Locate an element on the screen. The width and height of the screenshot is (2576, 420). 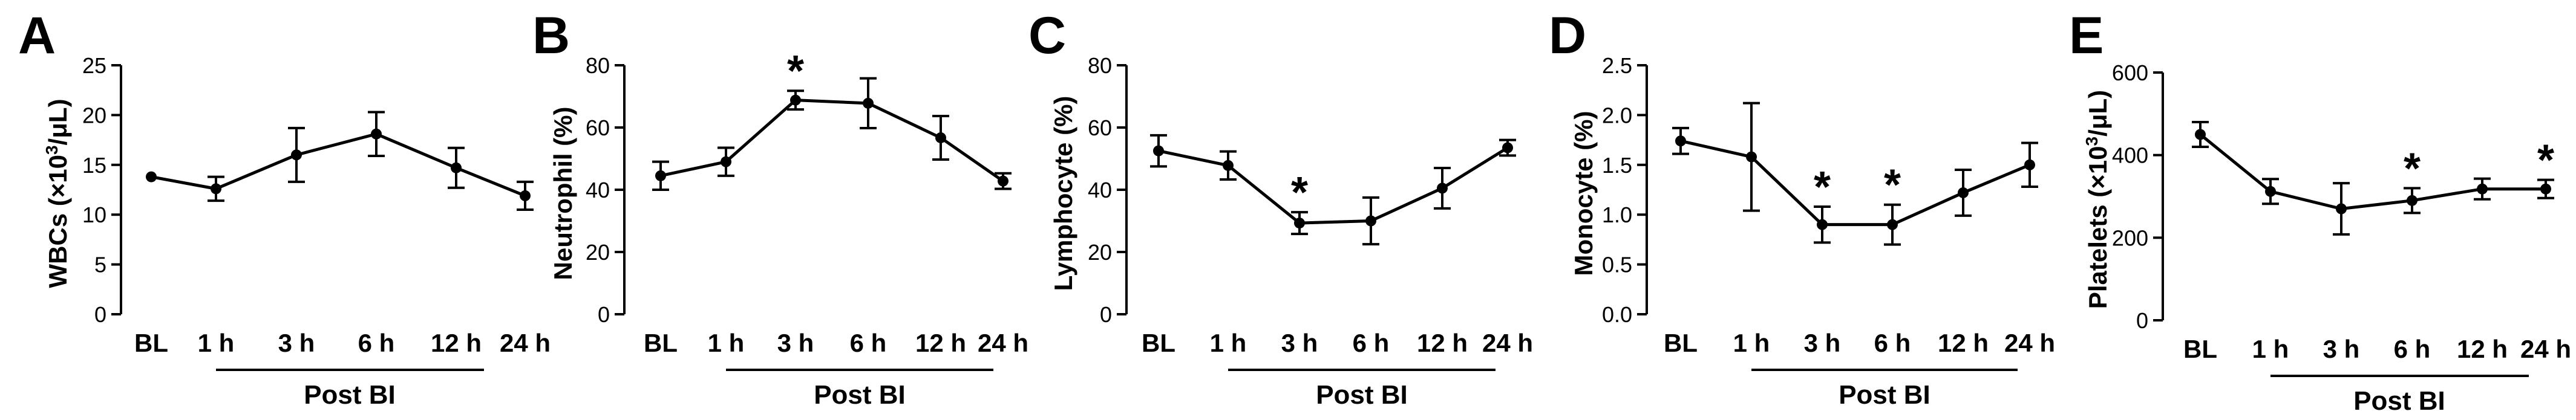
y-tick-label: 0.0 is located at coordinates (1617, 314).